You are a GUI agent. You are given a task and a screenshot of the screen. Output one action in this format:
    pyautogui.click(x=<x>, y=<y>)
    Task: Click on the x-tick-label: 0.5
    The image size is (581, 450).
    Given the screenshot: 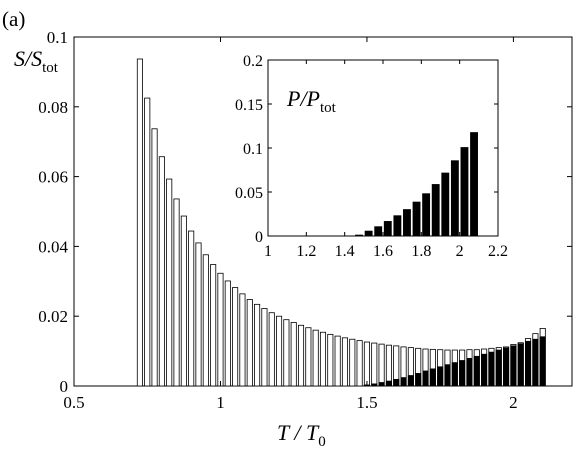 What is the action you would take?
    pyautogui.click(x=73, y=402)
    